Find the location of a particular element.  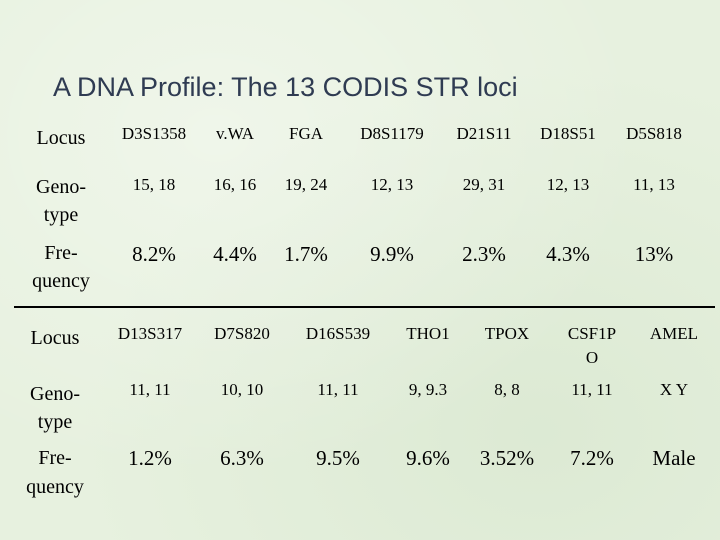

genotype-cell: 11, 13 is located at coordinates (654, 184).